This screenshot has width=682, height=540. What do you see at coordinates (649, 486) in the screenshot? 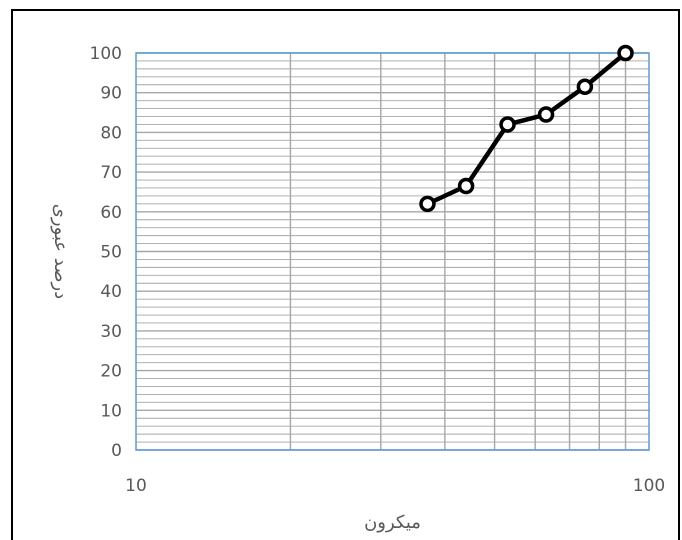
I see `x-tick-label: 100` at bounding box center [649, 486].